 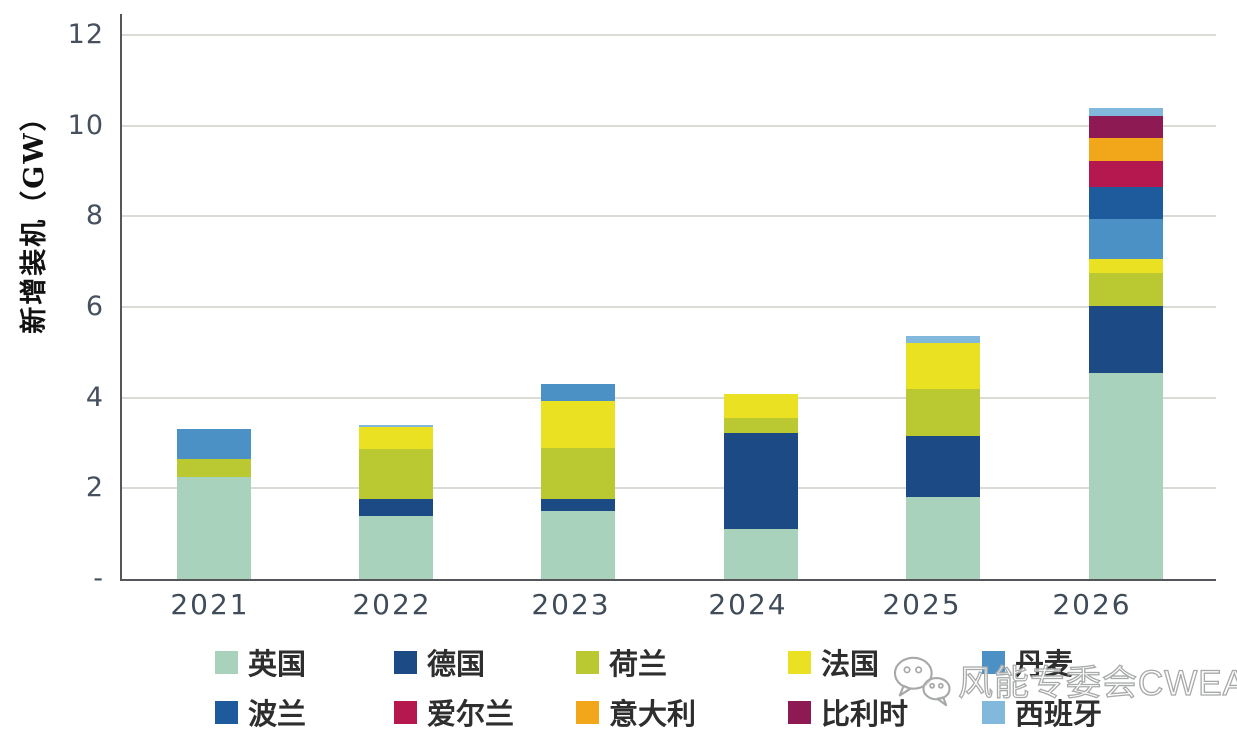 I want to click on x-tick-label-2023: 2023, so click(x=571, y=604).